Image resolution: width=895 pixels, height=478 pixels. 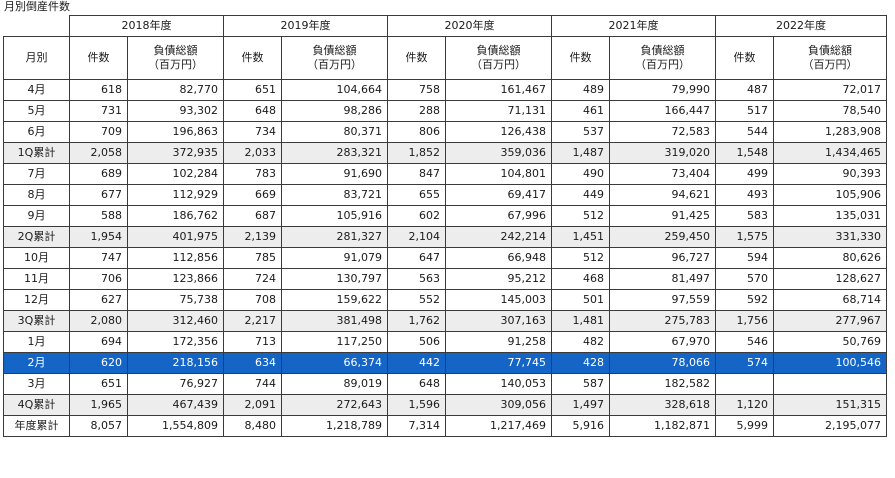 What do you see at coordinates (36, 405) in the screenshot?
I see `row-label: 4Q累計` at bounding box center [36, 405].